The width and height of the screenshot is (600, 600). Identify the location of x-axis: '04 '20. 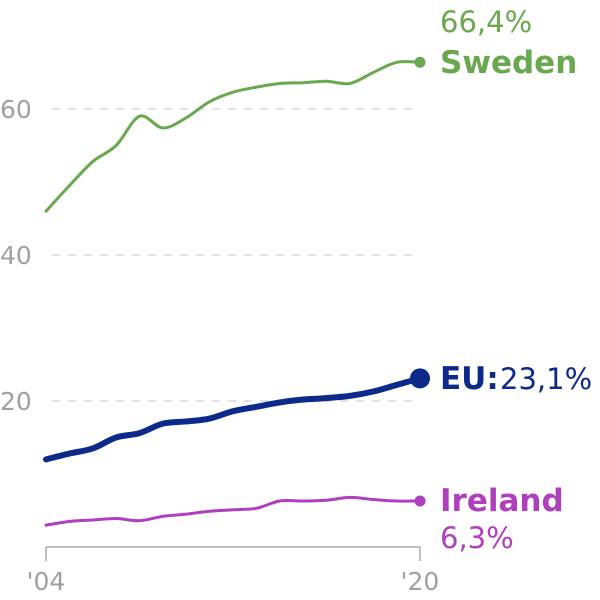
(233, 571).